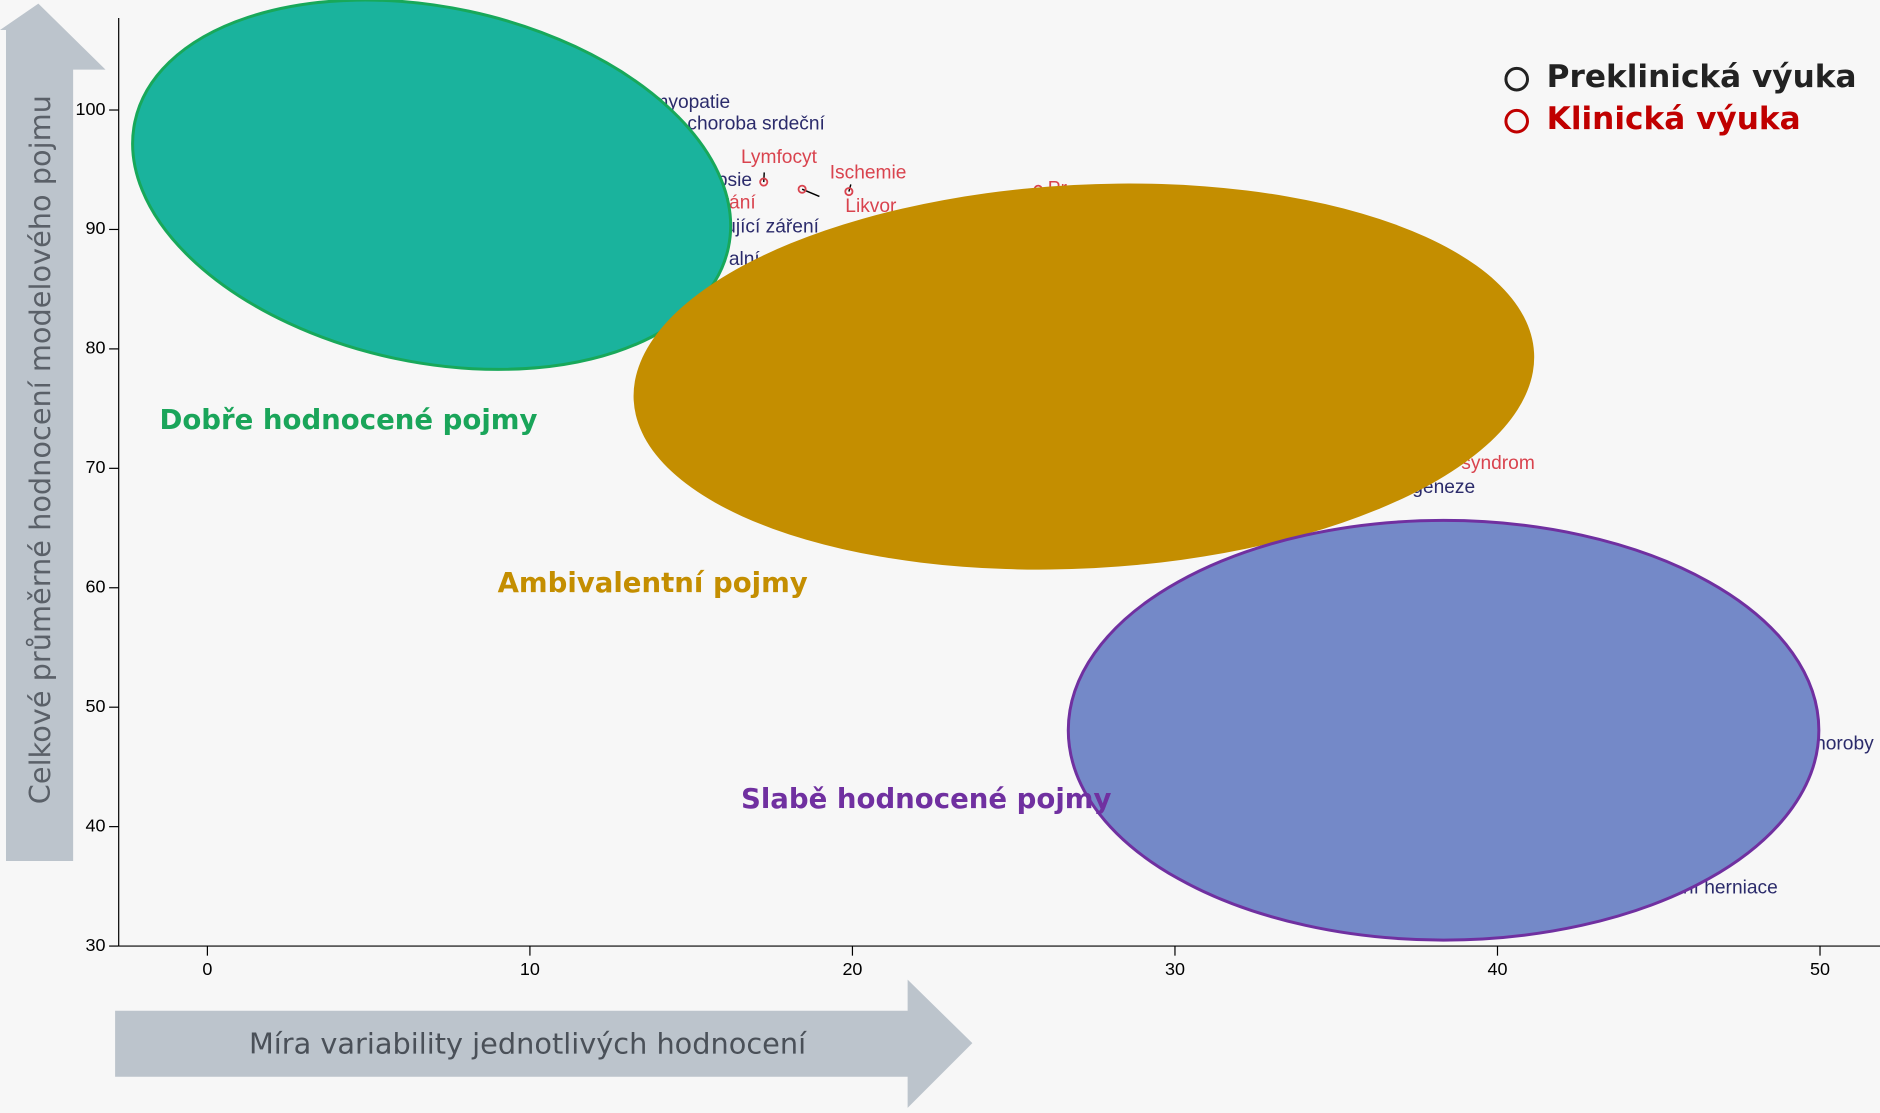 The width and height of the screenshot is (1880, 1113). What do you see at coordinates (528, 1044) in the screenshot?
I see `x-axis-label: Míra variability jednotlivých hodnocení` at bounding box center [528, 1044].